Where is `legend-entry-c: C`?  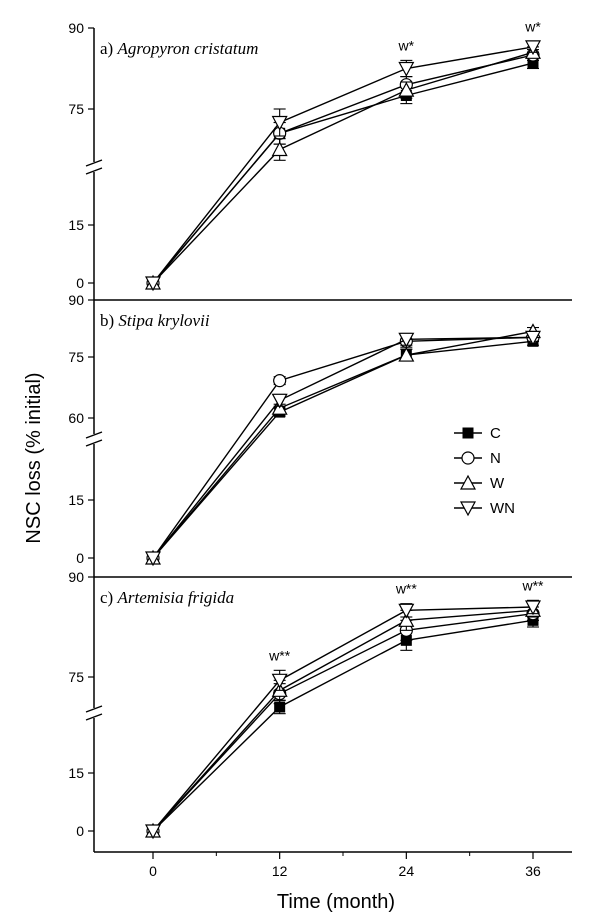 legend-entry-c: C is located at coordinates (477, 433).